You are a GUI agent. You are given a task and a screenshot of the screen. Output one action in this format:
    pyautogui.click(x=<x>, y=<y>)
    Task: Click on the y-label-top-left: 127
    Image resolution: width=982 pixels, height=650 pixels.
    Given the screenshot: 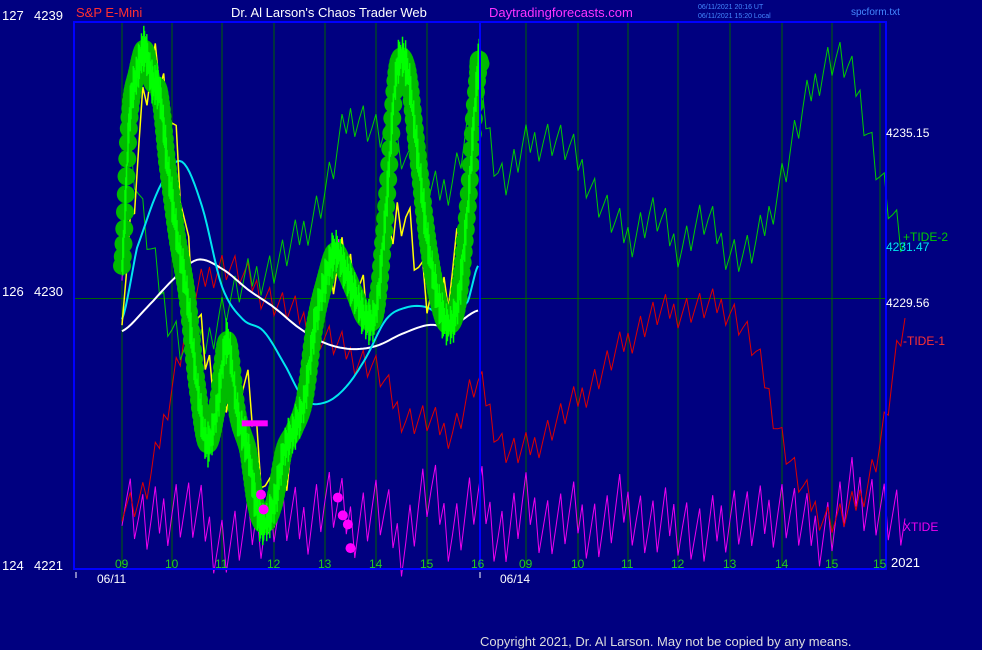 What is the action you would take?
    pyautogui.click(x=13, y=15)
    